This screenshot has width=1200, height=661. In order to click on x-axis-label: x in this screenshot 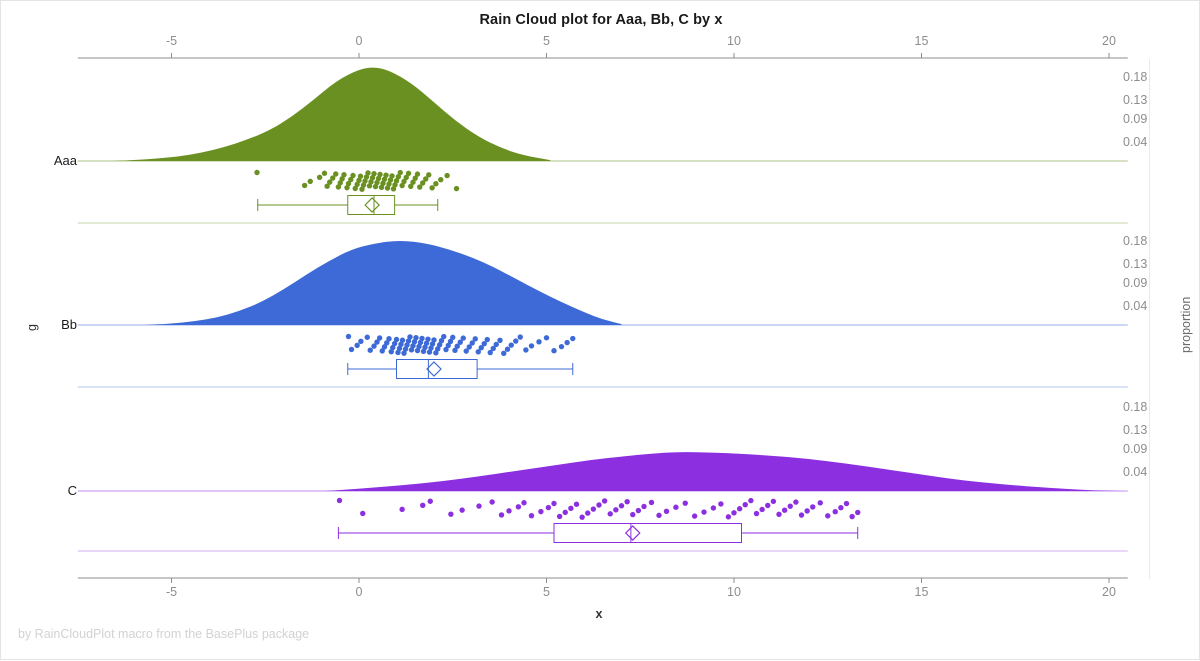, I will do `click(599, 614)`.